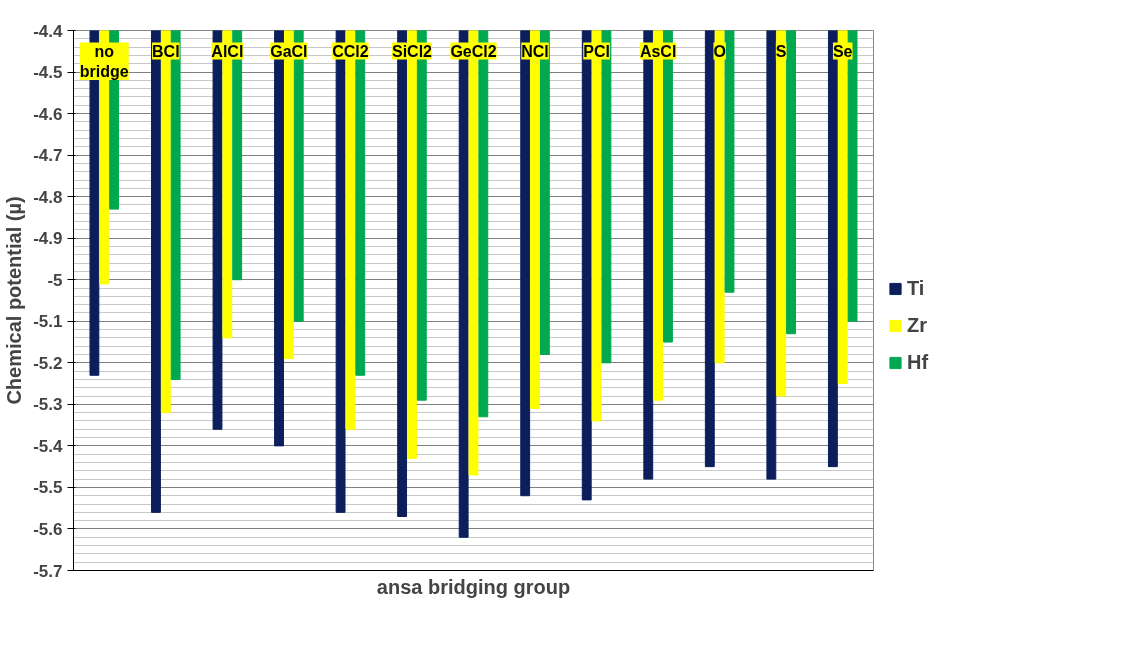 Image resolution: width=1129 pixels, height=661 pixels. Describe the element at coordinates (473, 586) in the screenshot. I see `x-axis-title: ansa bridging group` at that location.